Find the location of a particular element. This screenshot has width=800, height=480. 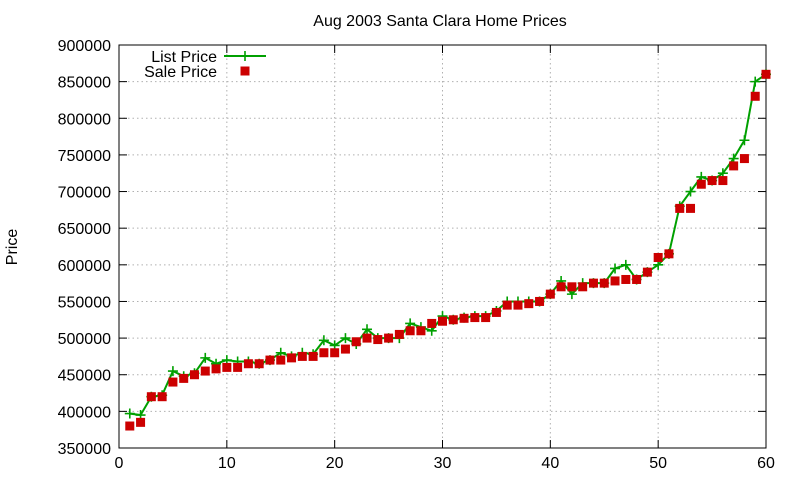

x-tick-label: 10 is located at coordinates (227, 463).